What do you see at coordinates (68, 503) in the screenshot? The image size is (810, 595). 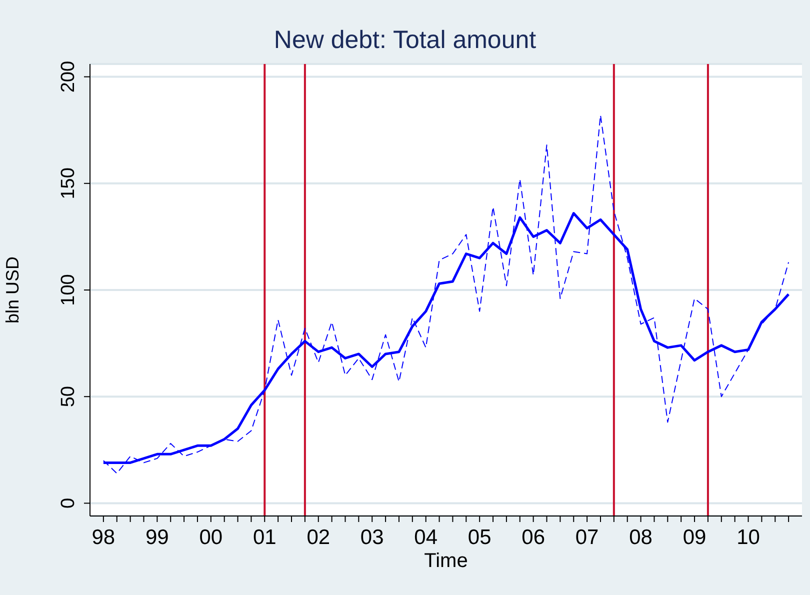 I see `y-tick-label: 0` at bounding box center [68, 503].